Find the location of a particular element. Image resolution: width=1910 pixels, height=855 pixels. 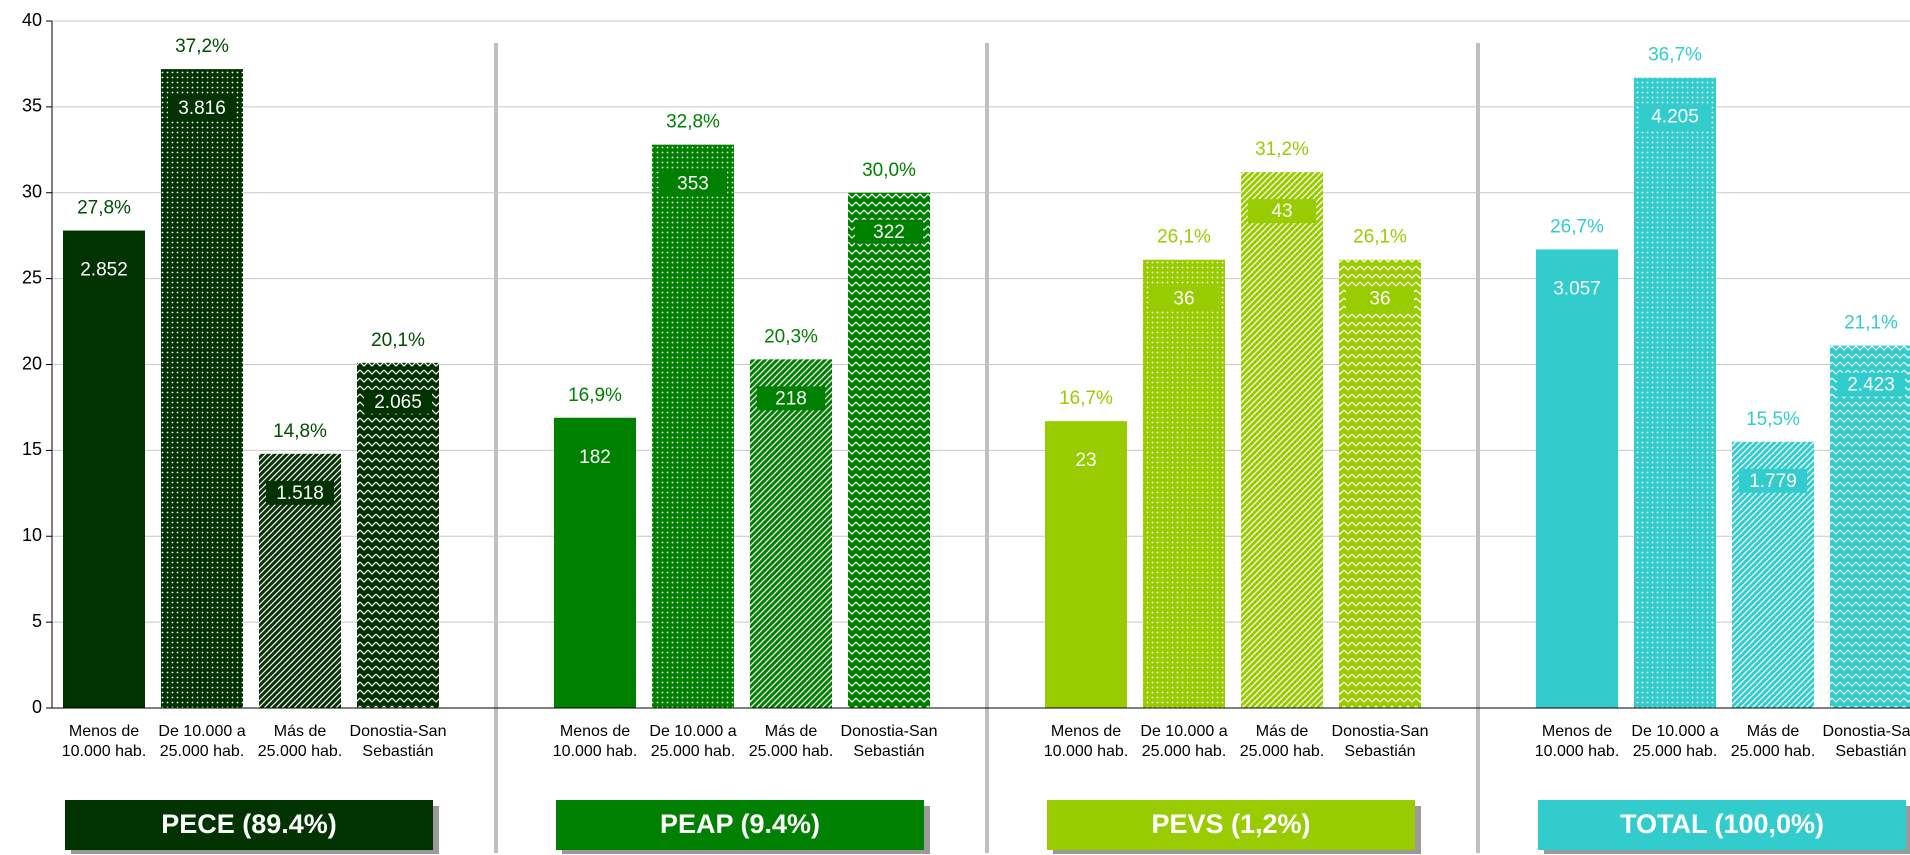

y-tick-label: 0 is located at coordinates (37, 707).